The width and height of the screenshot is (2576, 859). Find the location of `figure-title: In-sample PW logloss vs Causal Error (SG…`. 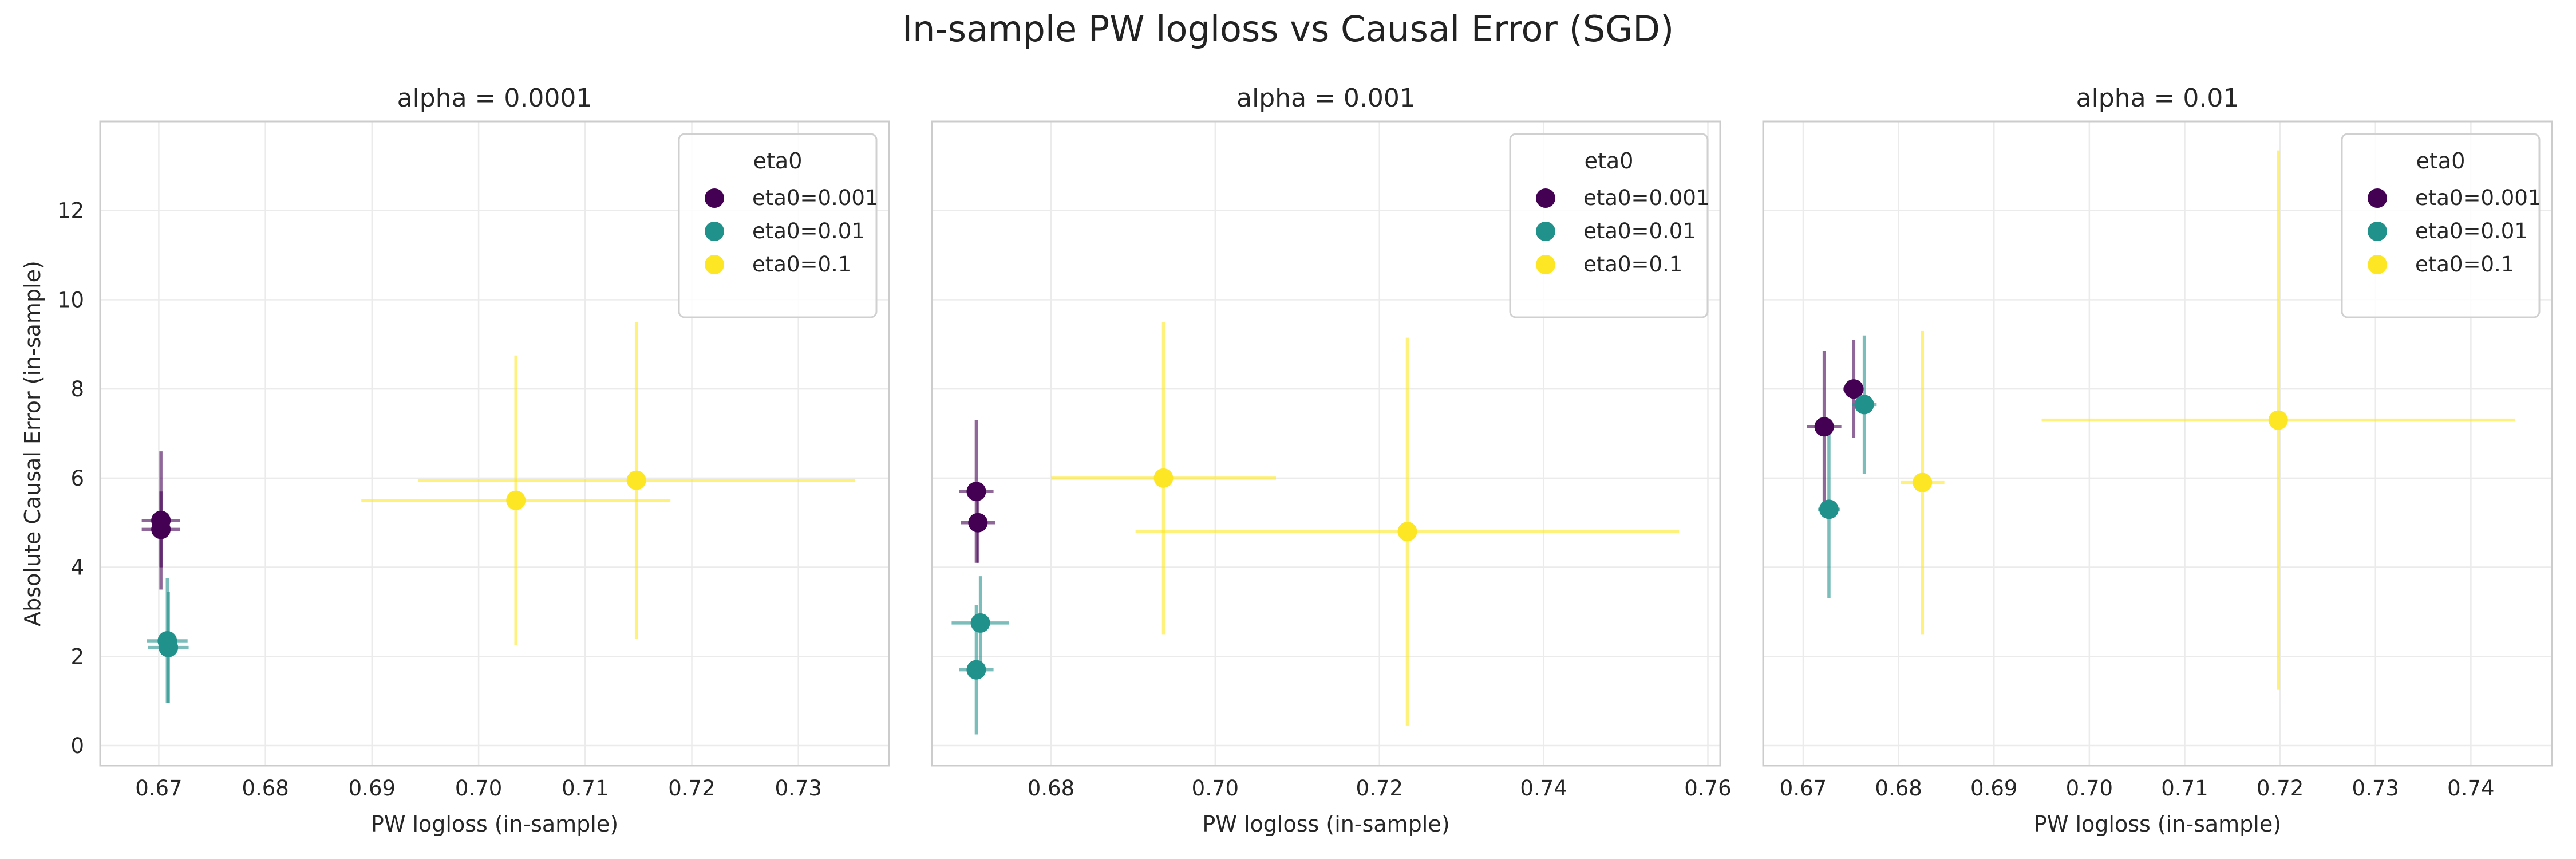

figure-title: In-sample PW logloss vs Causal Error (SG… is located at coordinates (1288, 29).